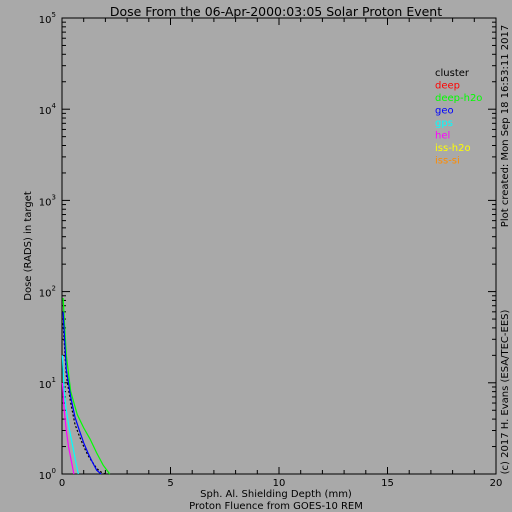 The image size is (512, 512). Describe the element at coordinates (387, 483) in the screenshot. I see `x-tick-label: 15` at that location.